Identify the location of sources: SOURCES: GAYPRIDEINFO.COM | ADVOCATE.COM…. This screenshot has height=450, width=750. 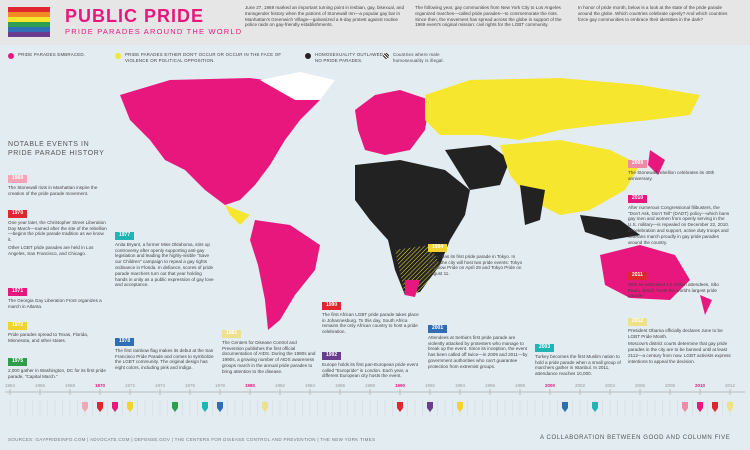
(192, 439).